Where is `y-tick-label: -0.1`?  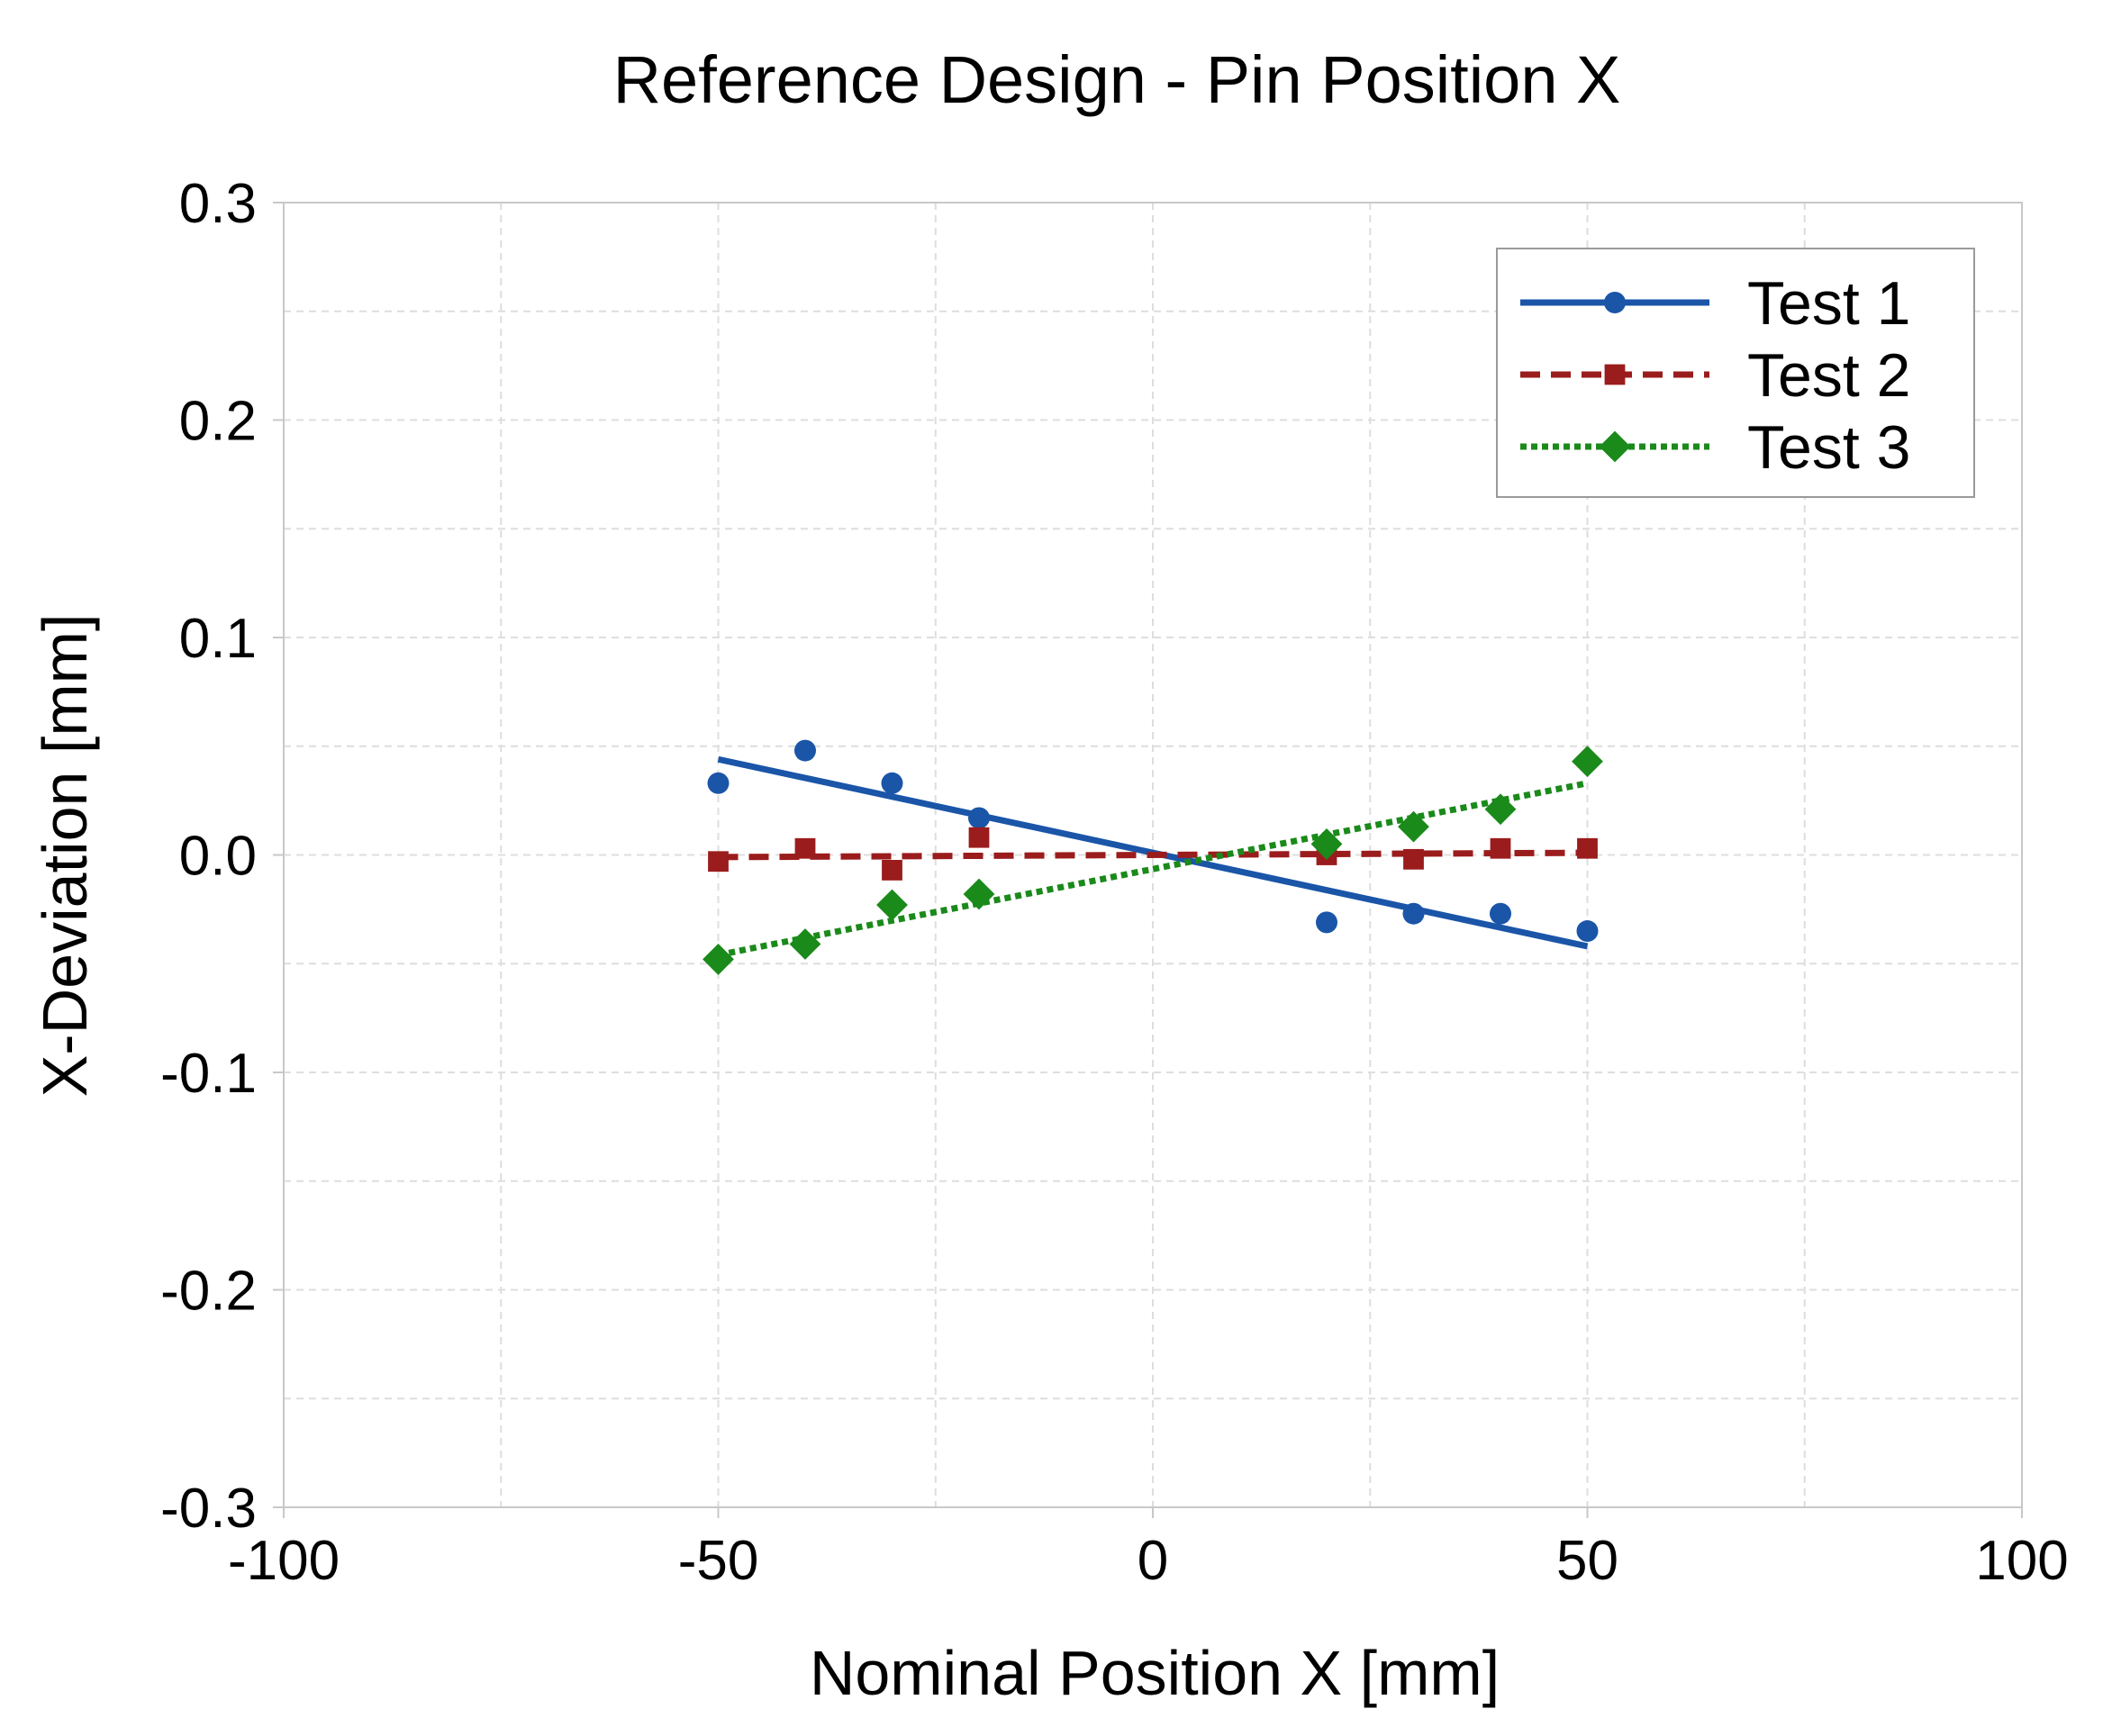
y-tick-label: -0.1 is located at coordinates (208, 1074).